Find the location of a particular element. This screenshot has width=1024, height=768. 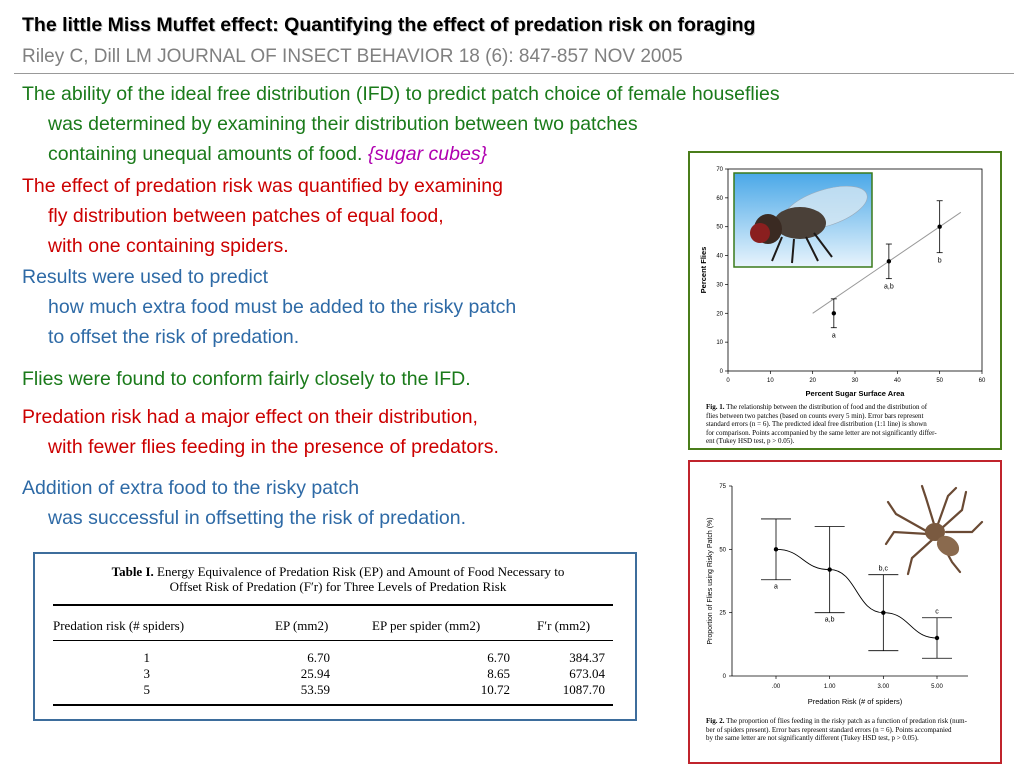

y-tick-label: 60 is located at coordinates (719, 199).